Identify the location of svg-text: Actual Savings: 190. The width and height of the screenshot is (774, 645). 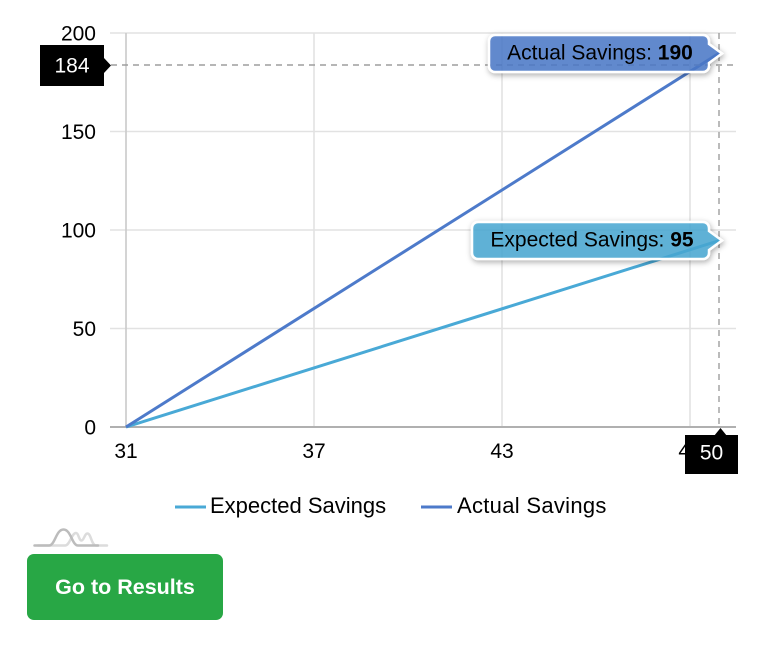
(600, 53).